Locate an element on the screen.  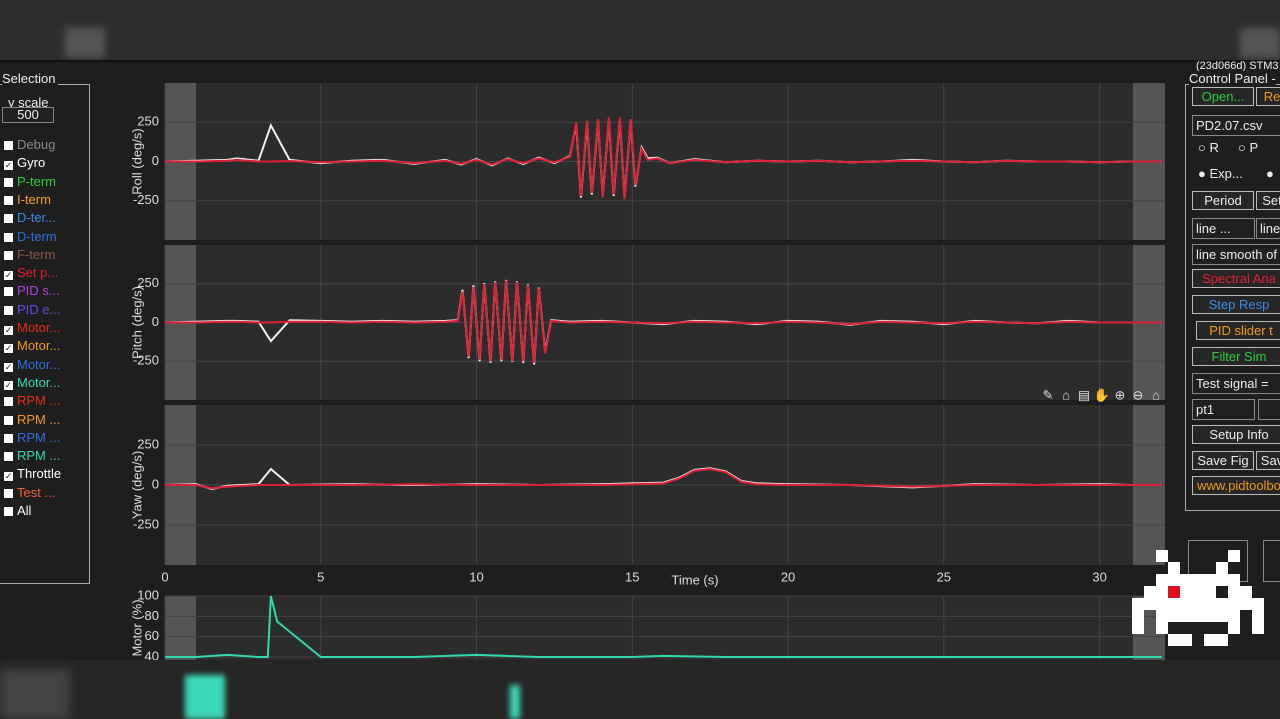
yscale-input: 500 is located at coordinates (28, 115).